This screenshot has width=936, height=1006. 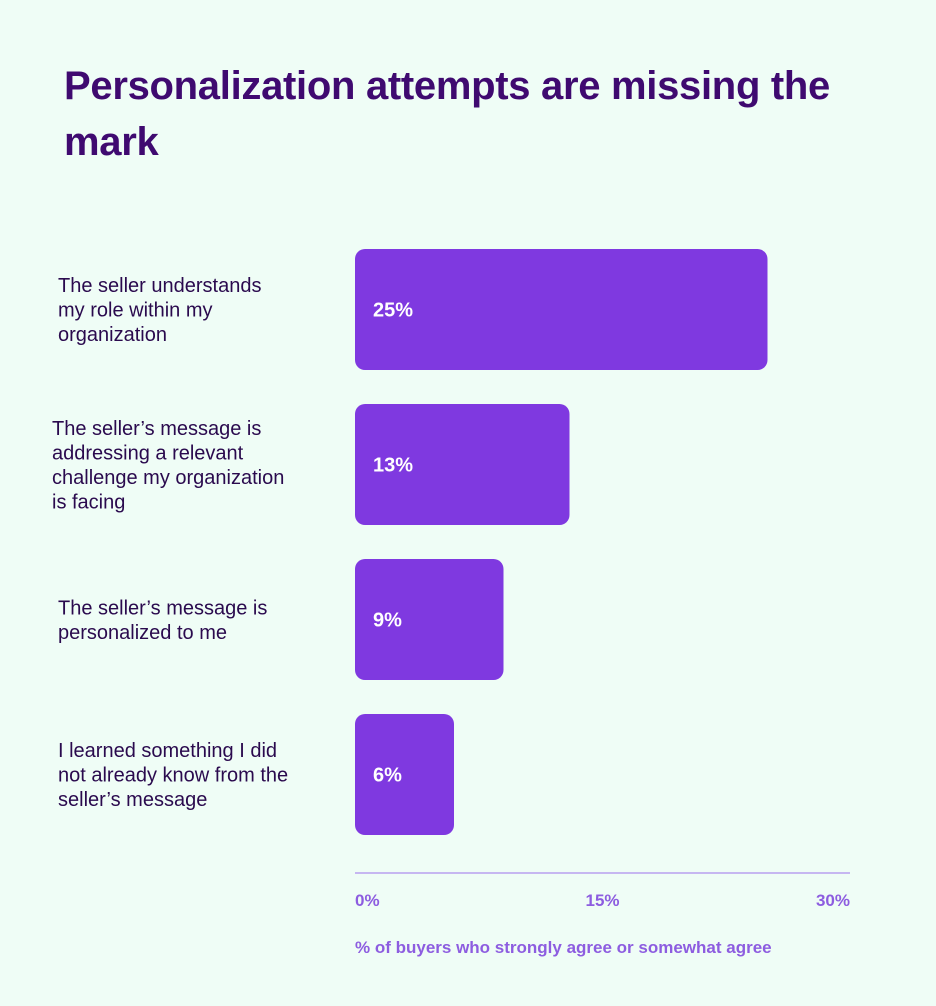 I want to click on data-label-1: 25%, so click(x=393, y=311).